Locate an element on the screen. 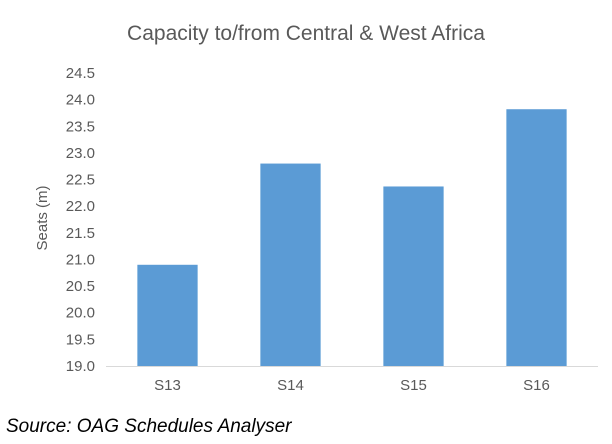 The height and width of the screenshot is (444, 612). y-tick-label: 21.5 is located at coordinates (80, 233).